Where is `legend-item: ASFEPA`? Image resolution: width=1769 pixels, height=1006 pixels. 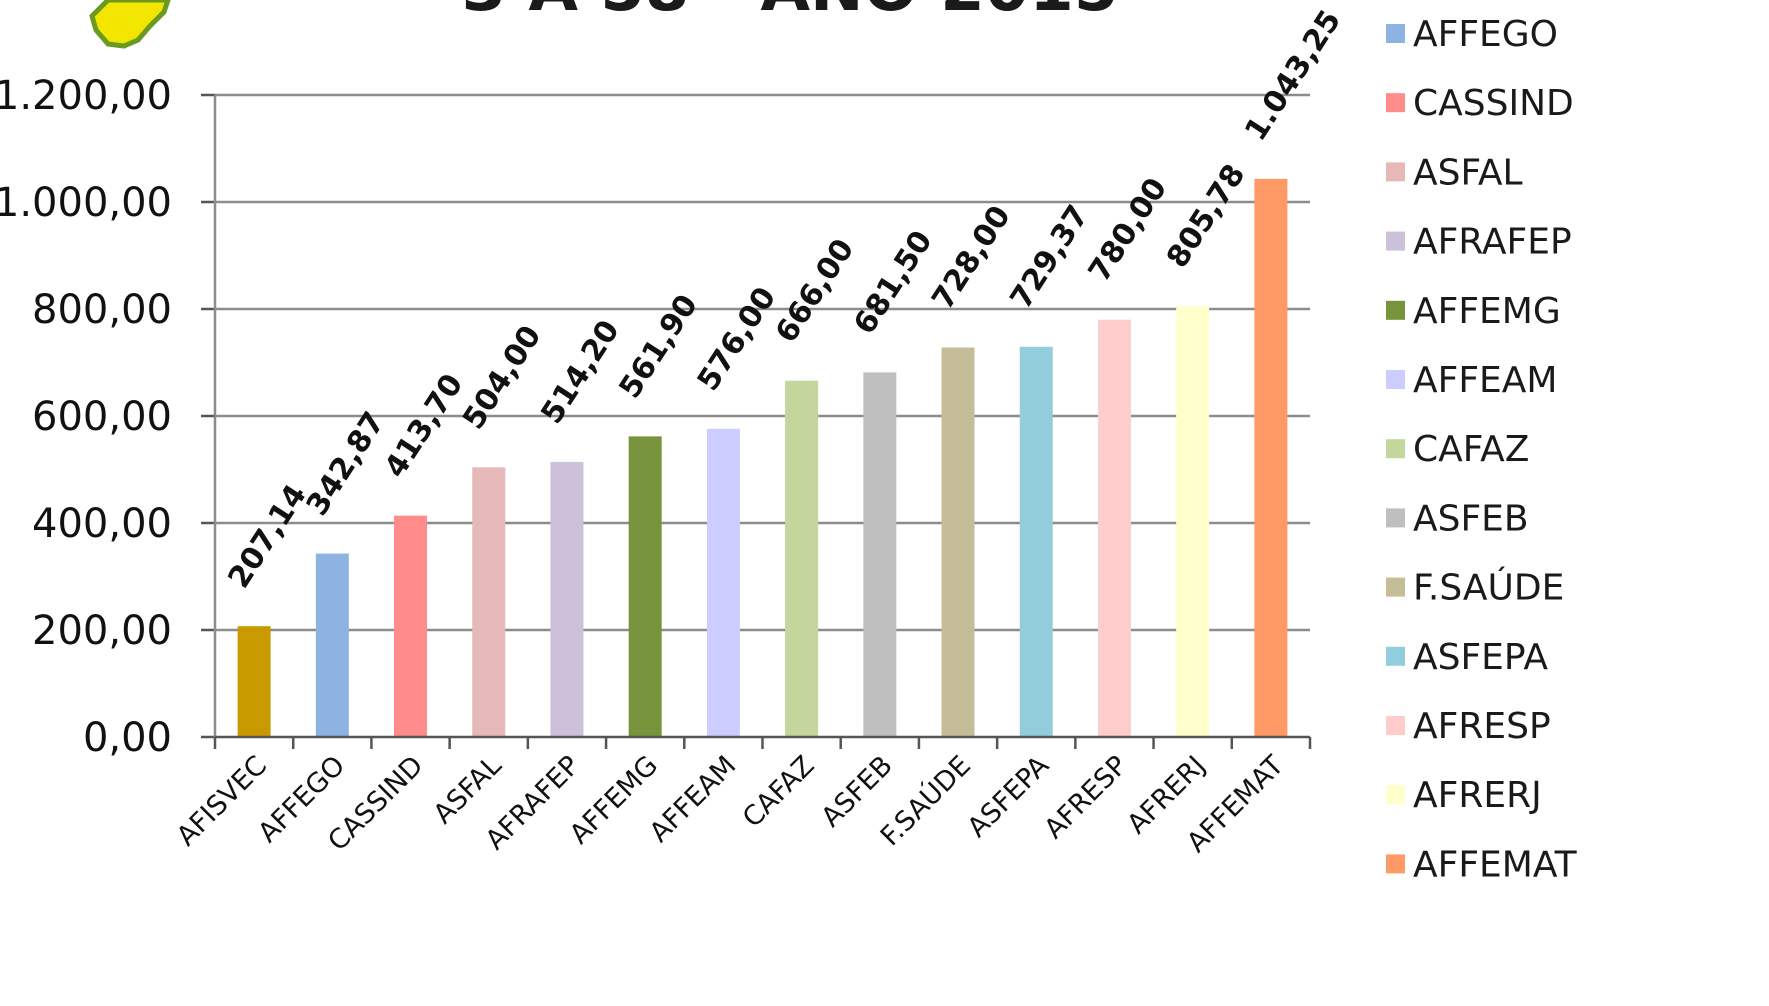
legend-item: ASFEPA is located at coordinates (1467, 657).